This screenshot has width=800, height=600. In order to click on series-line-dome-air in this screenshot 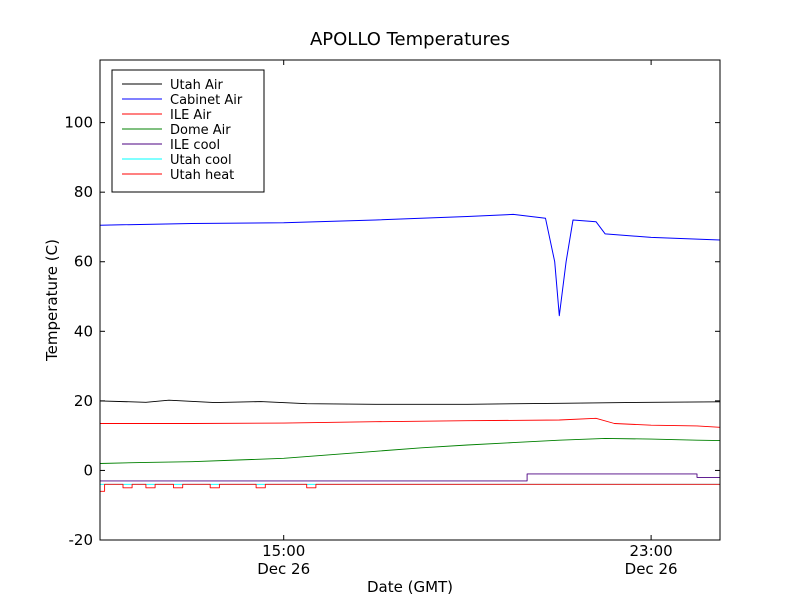, I will do `click(410, 450)`.